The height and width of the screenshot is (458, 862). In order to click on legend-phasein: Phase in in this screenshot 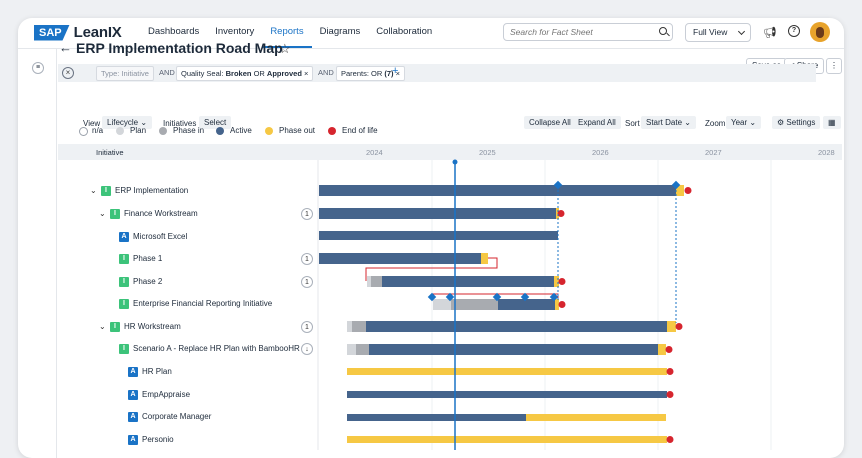, I will do `click(189, 130)`.